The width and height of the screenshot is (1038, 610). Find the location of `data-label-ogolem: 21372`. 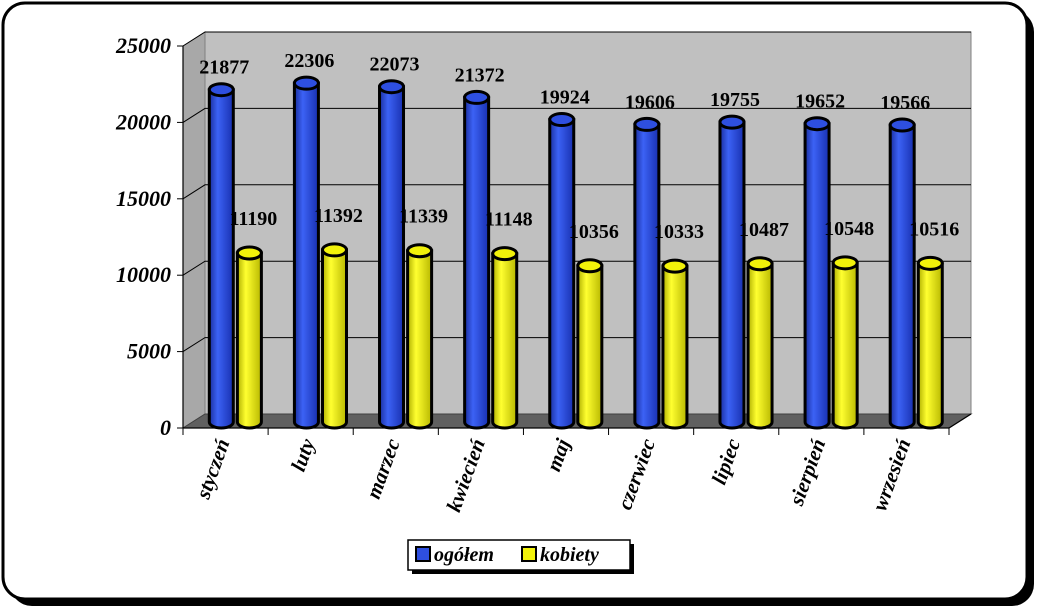

data-label-ogolem: 21372 is located at coordinates (480, 75).